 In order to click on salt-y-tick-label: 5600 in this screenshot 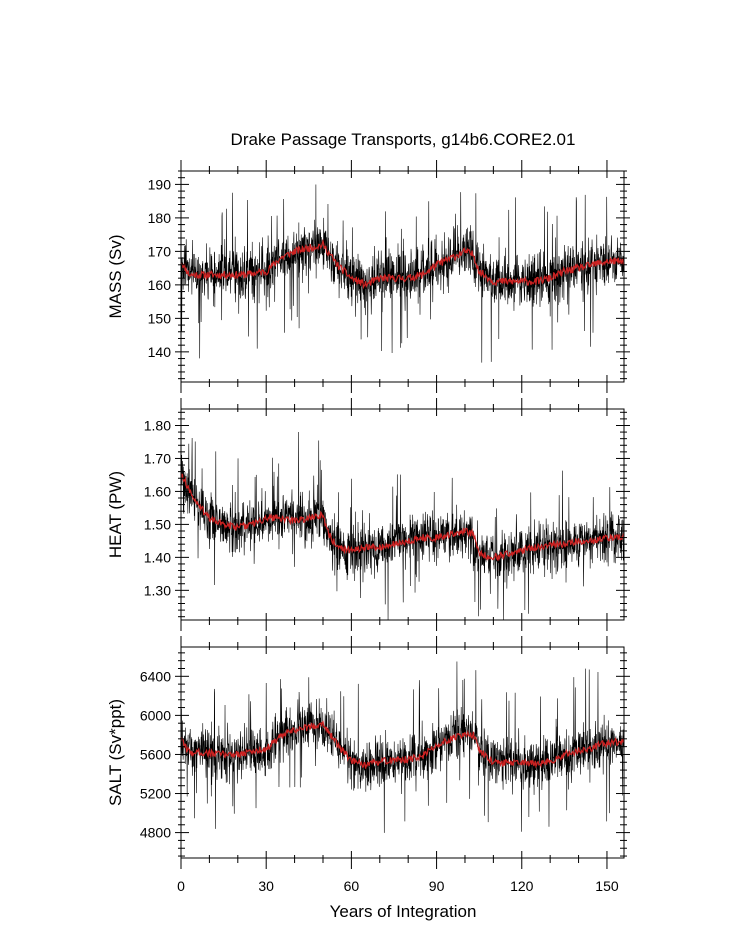, I will do `click(155, 754)`.